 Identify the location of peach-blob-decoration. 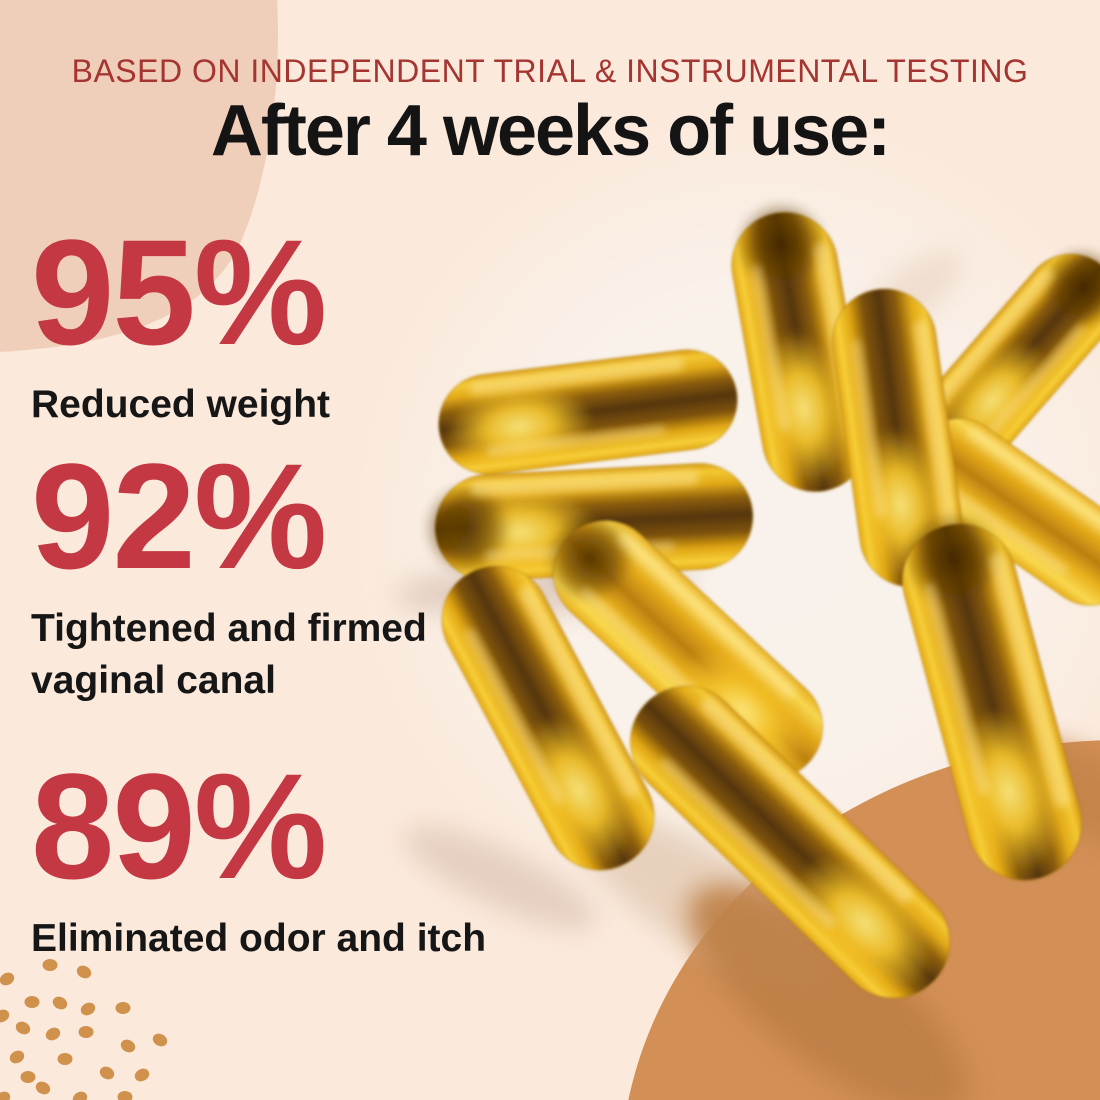
(139, 176).